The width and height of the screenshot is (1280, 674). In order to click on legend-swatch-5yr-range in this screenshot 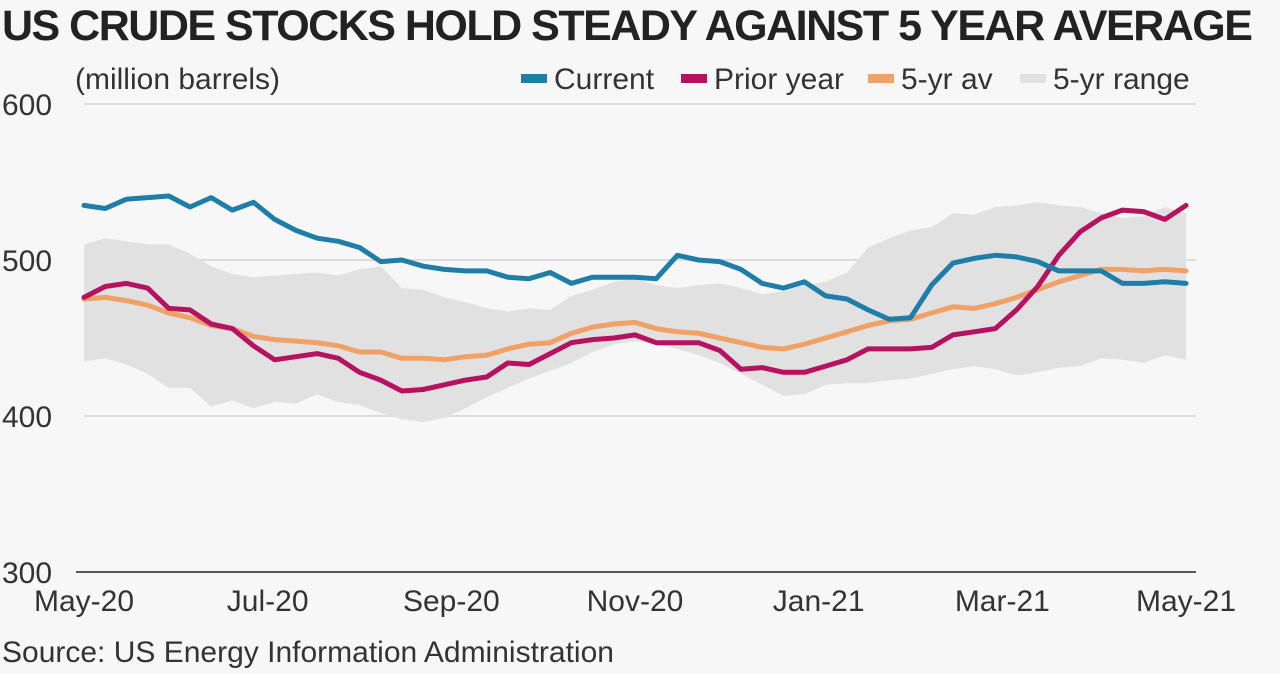, I will do `click(1033, 78)`.